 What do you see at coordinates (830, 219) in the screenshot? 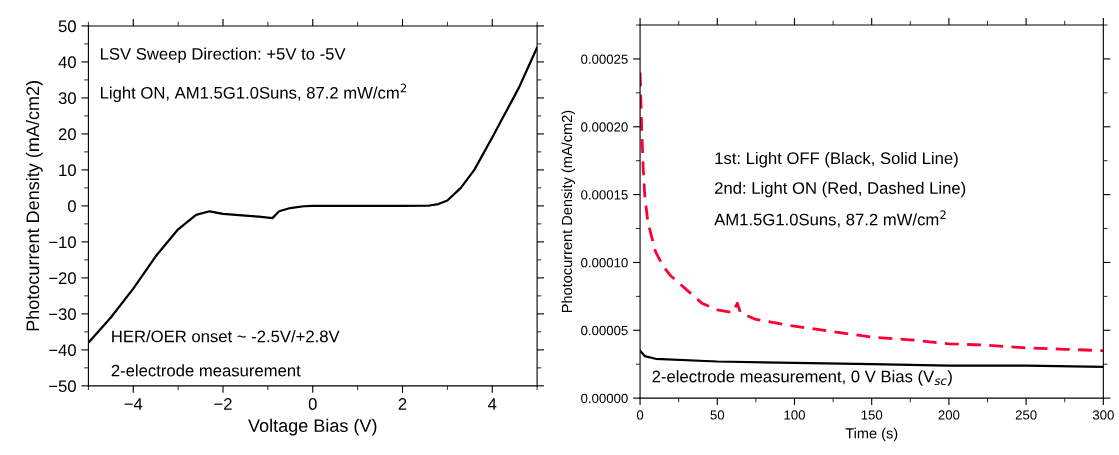
I see `annotation: AM1.5G1.0Suns, 87.2 mW/cm$^{2}$` at bounding box center [830, 219].